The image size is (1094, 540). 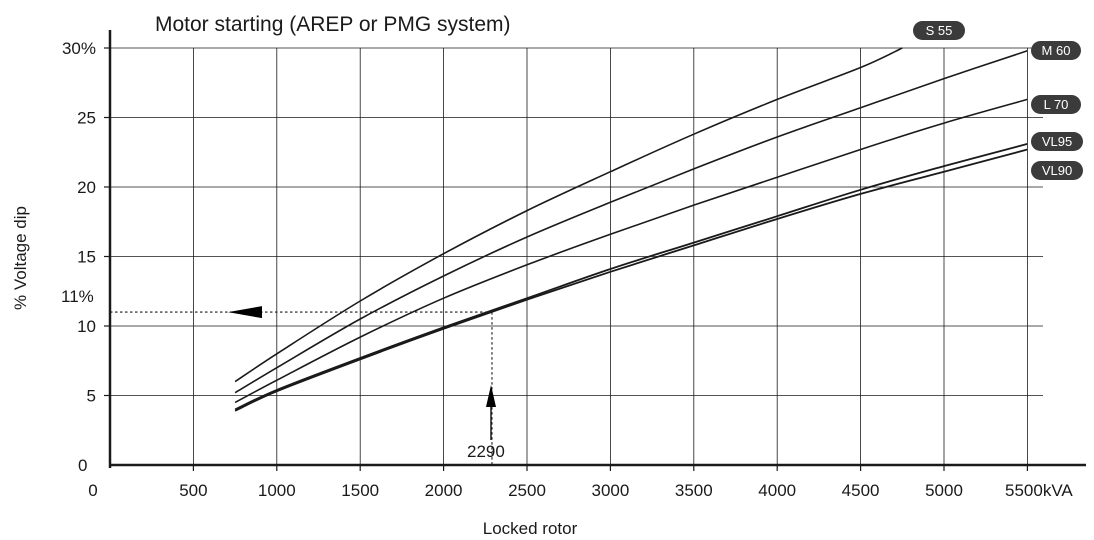 What do you see at coordinates (92, 490) in the screenshot?
I see `x-tick-label-0: 0` at bounding box center [92, 490].